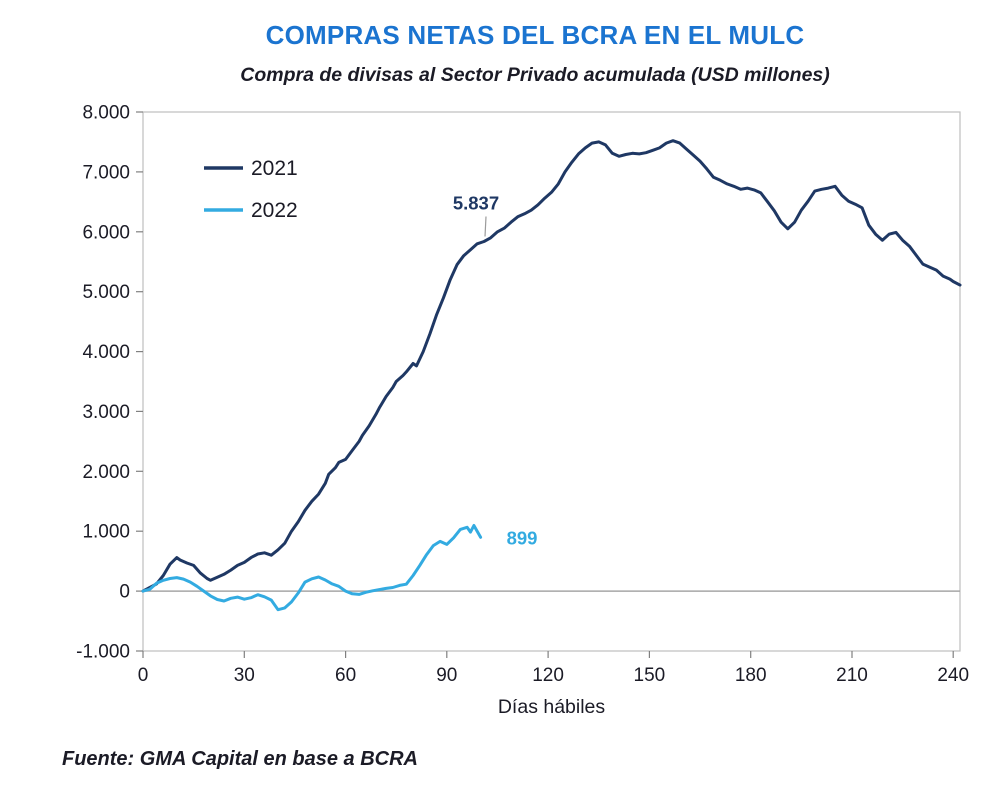 This screenshot has height=801, width=1000. What do you see at coordinates (485, 226) in the screenshot?
I see `annotation-leader` at bounding box center [485, 226].